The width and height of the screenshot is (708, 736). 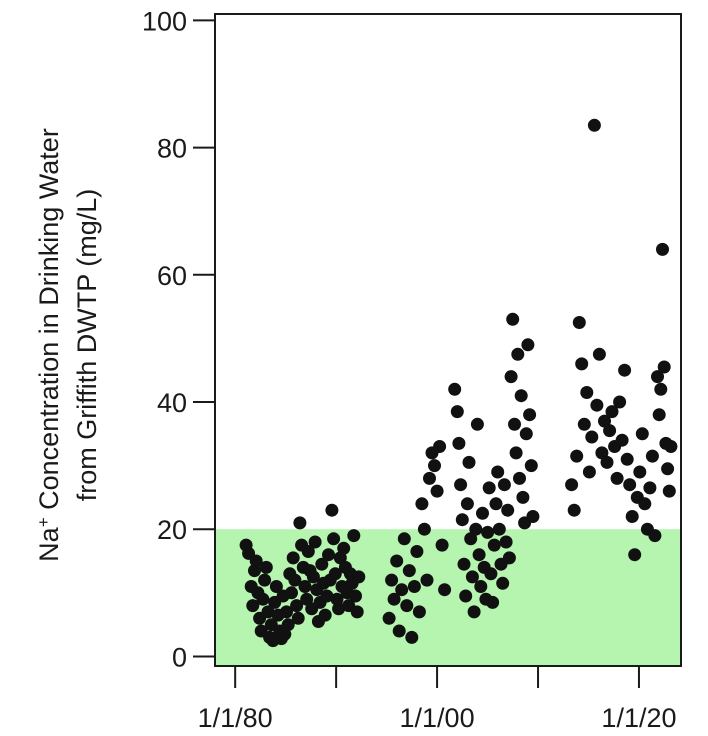 What do you see at coordinates (43, 522) in the screenshot?
I see `y-axis-title-superscript: +` at bounding box center [43, 522].